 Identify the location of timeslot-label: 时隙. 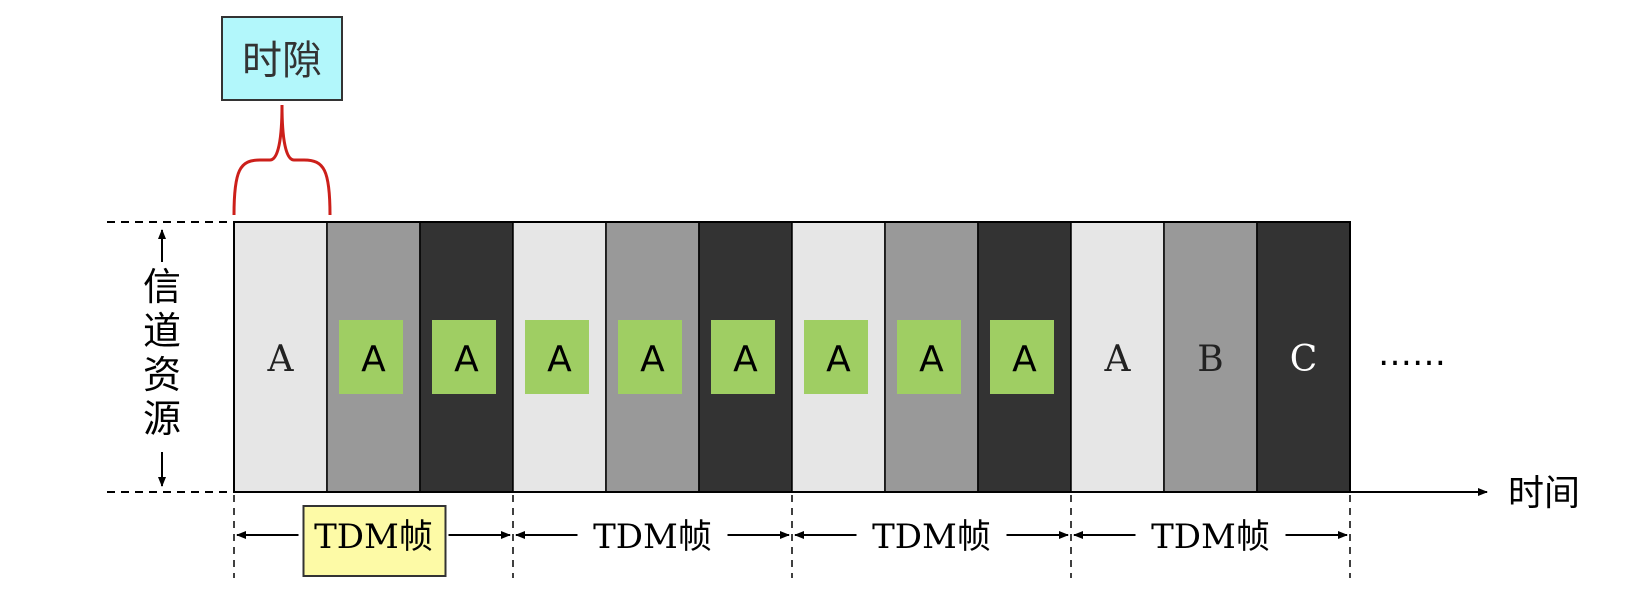
(282, 61).